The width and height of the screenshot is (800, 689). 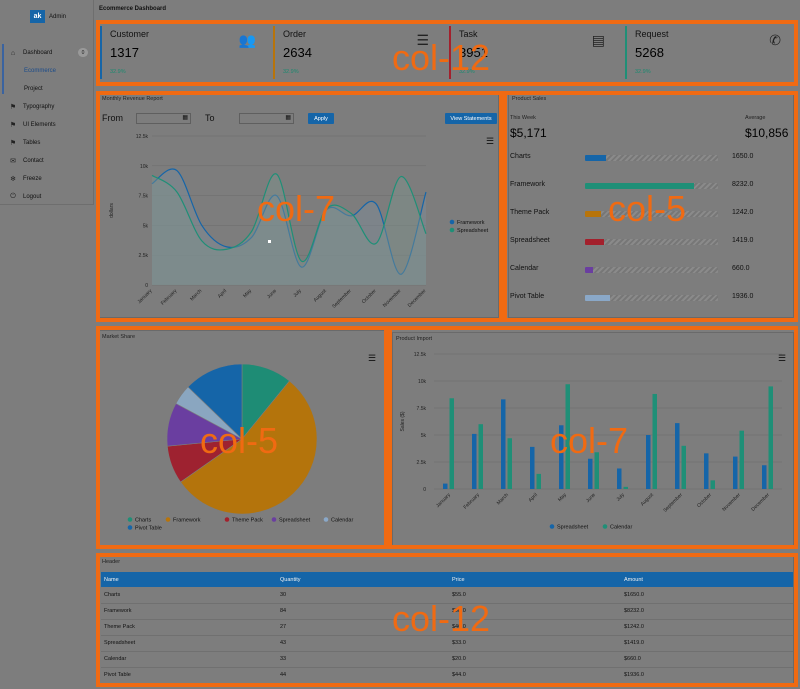 What do you see at coordinates (48, 16) in the screenshot?
I see `brand: ak Admin` at bounding box center [48, 16].